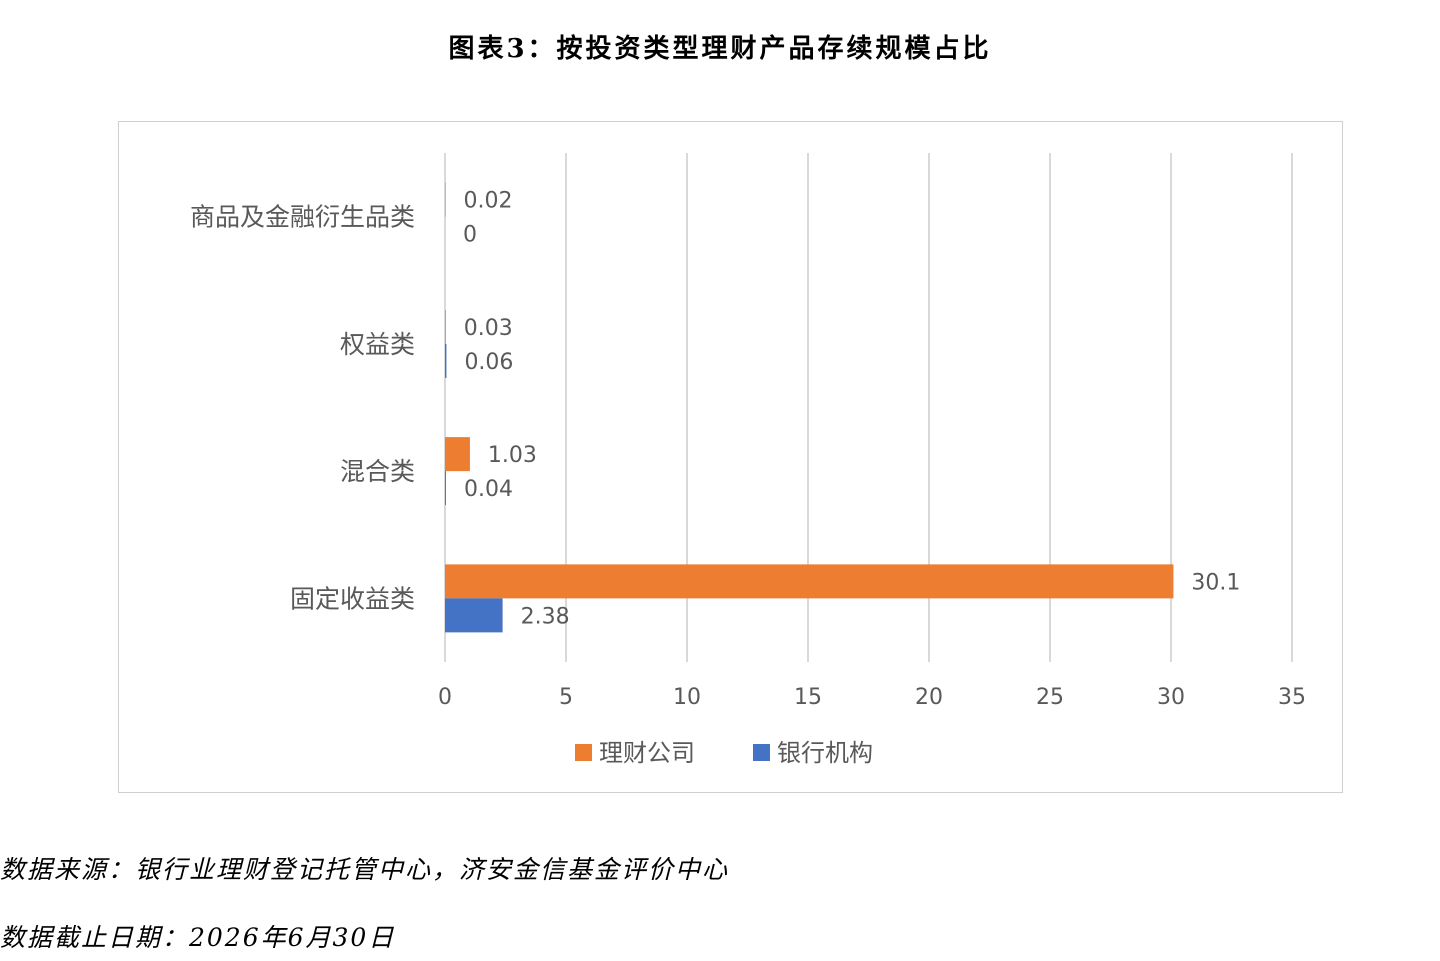 The width and height of the screenshot is (1440, 961). I want to click on category-label: 商品及金融衍生品类, so click(302, 217).